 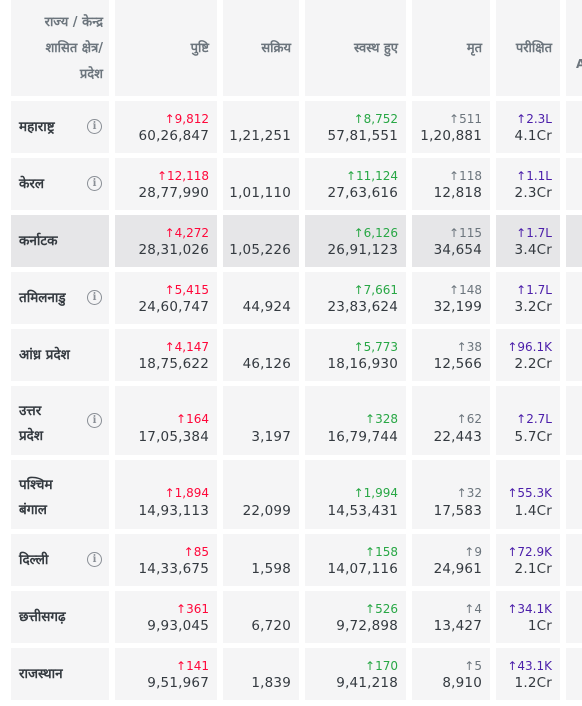 I want to click on header-recovered: स्वस्थ हुए, so click(x=355, y=48).